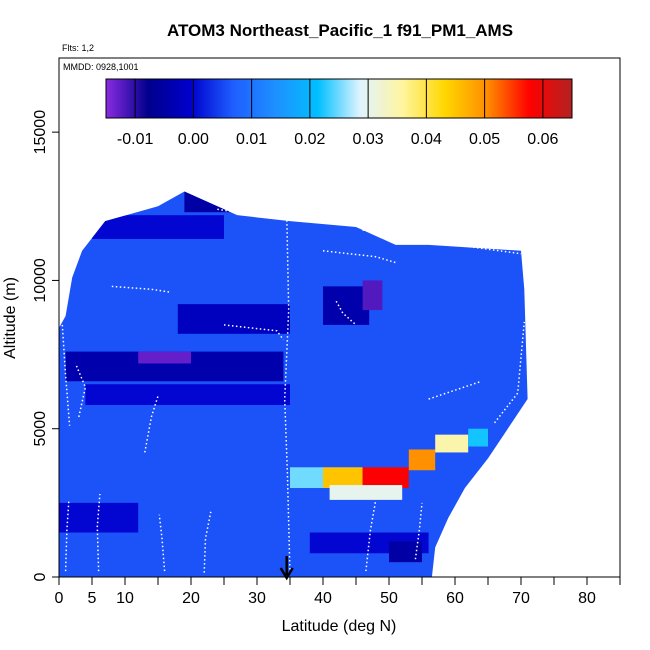  I want to click on x-tick-label: 20, so click(191, 598).